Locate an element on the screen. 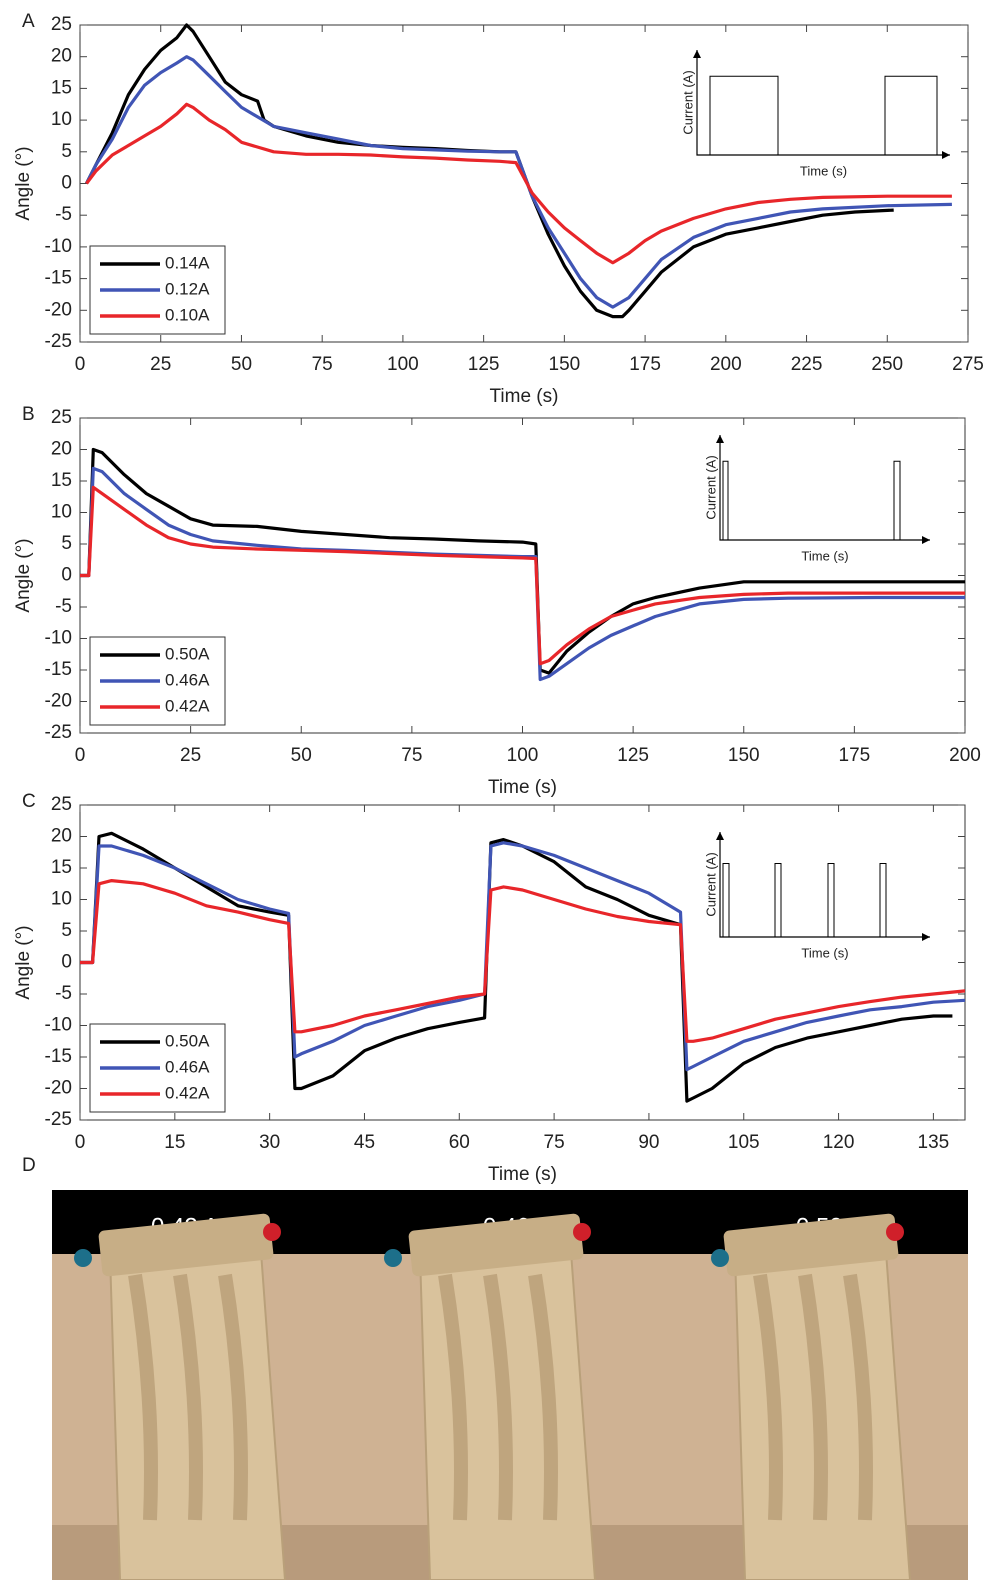  x-tick-label: 275 is located at coordinates (968, 364).